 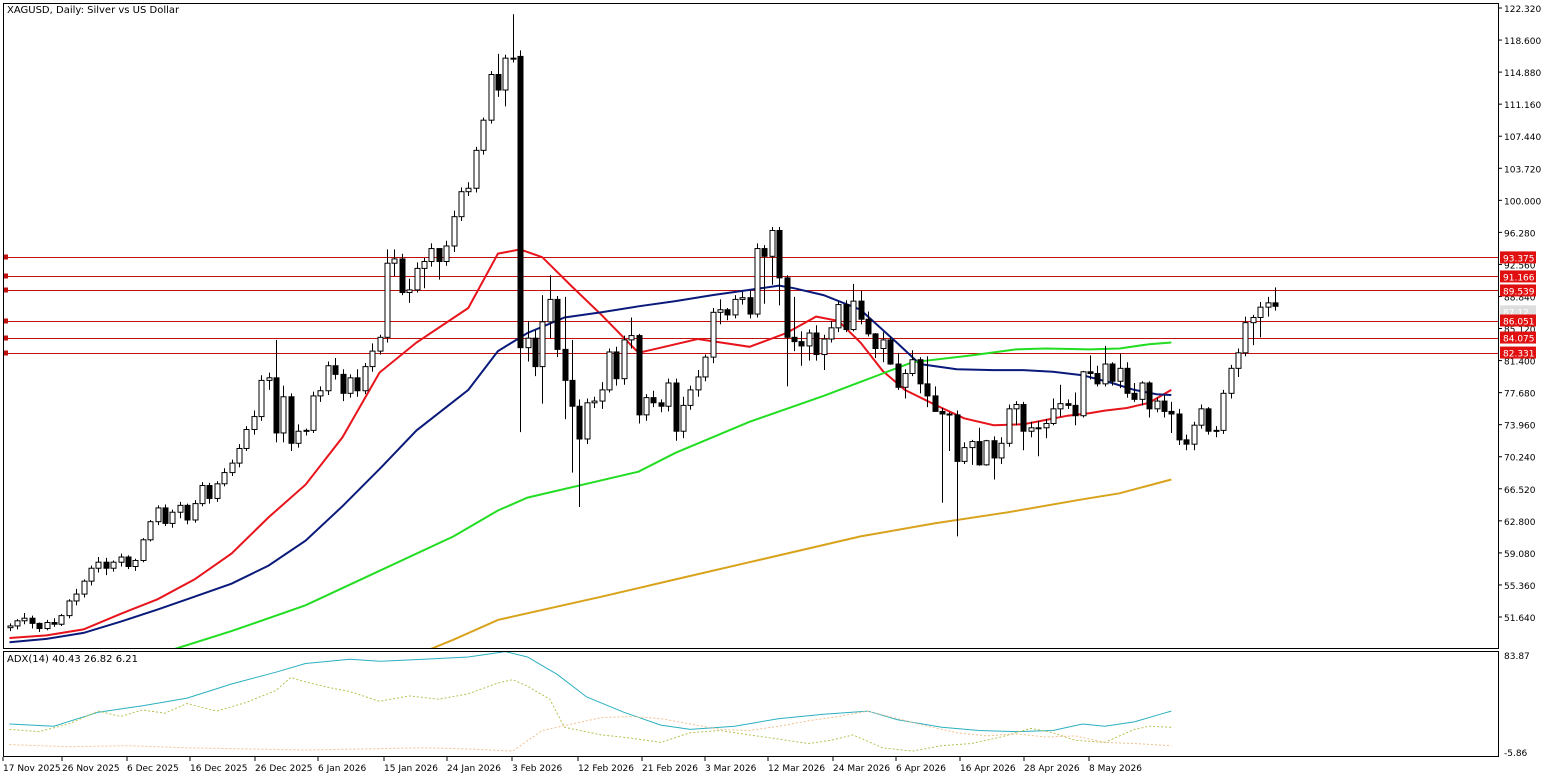 What do you see at coordinates (93, 10) in the screenshot?
I see `chart-title: XAGUSD, Daily: Silver vs US Dollar` at bounding box center [93, 10].